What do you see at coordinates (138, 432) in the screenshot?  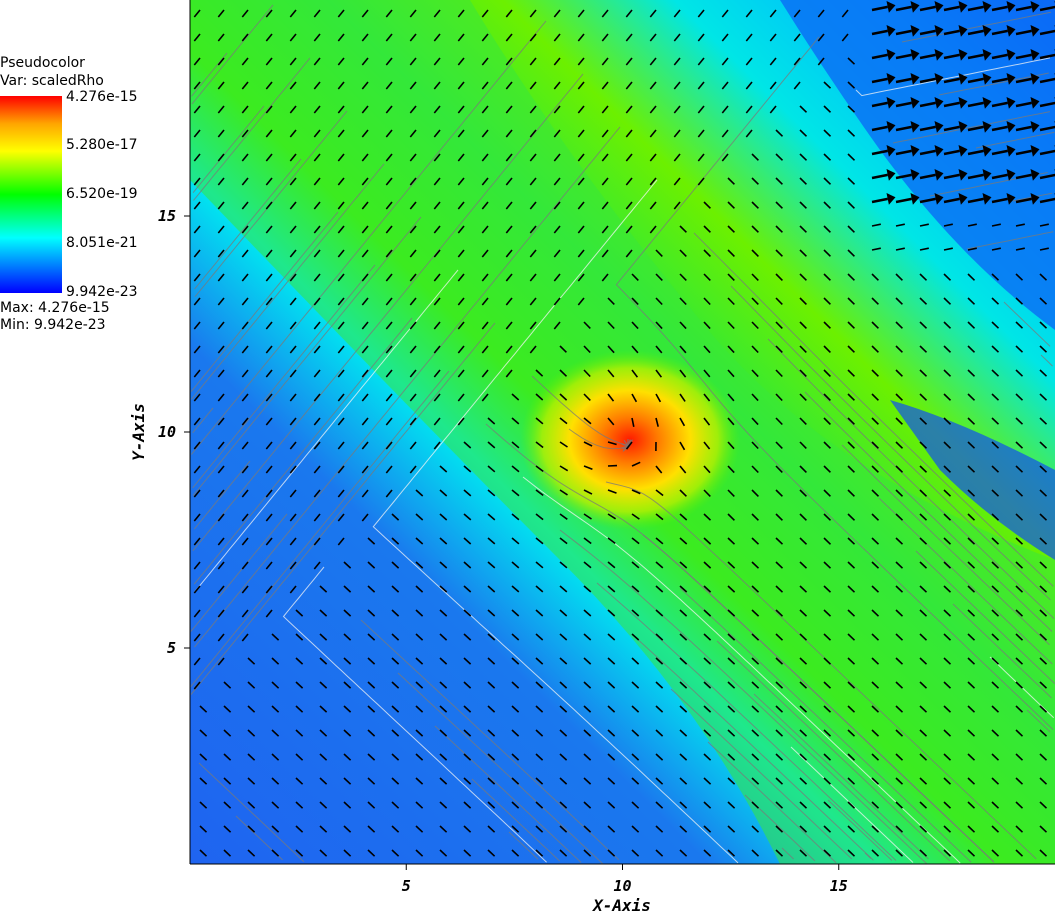 I see `y-axis-title: Y-Axis` at bounding box center [138, 432].